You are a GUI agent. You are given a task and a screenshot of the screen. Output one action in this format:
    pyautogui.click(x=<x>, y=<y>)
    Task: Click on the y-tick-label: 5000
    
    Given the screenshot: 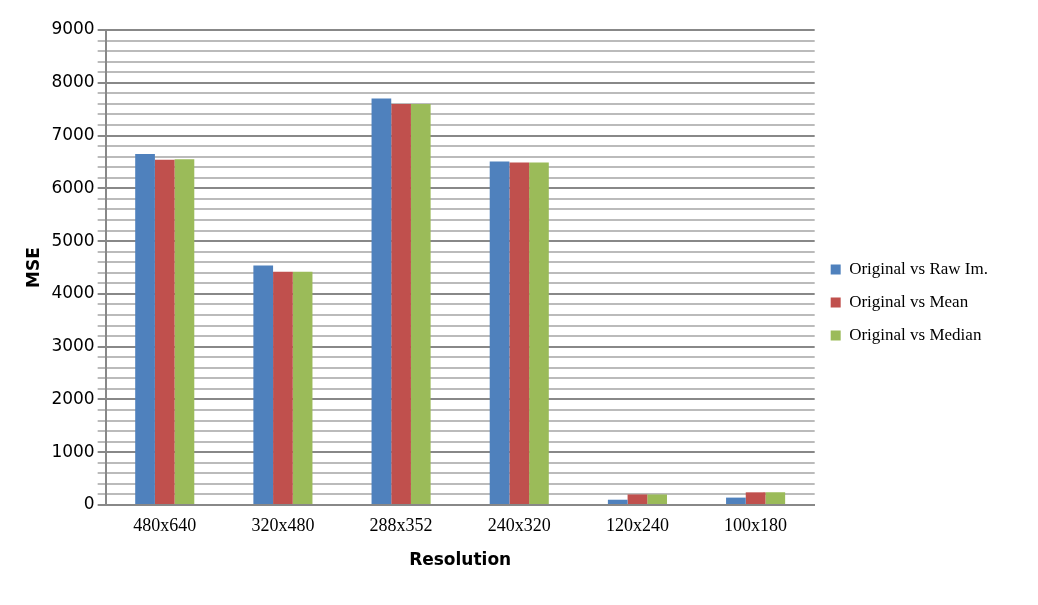 What is the action you would take?
    pyautogui.click(x=73, y=239)
    